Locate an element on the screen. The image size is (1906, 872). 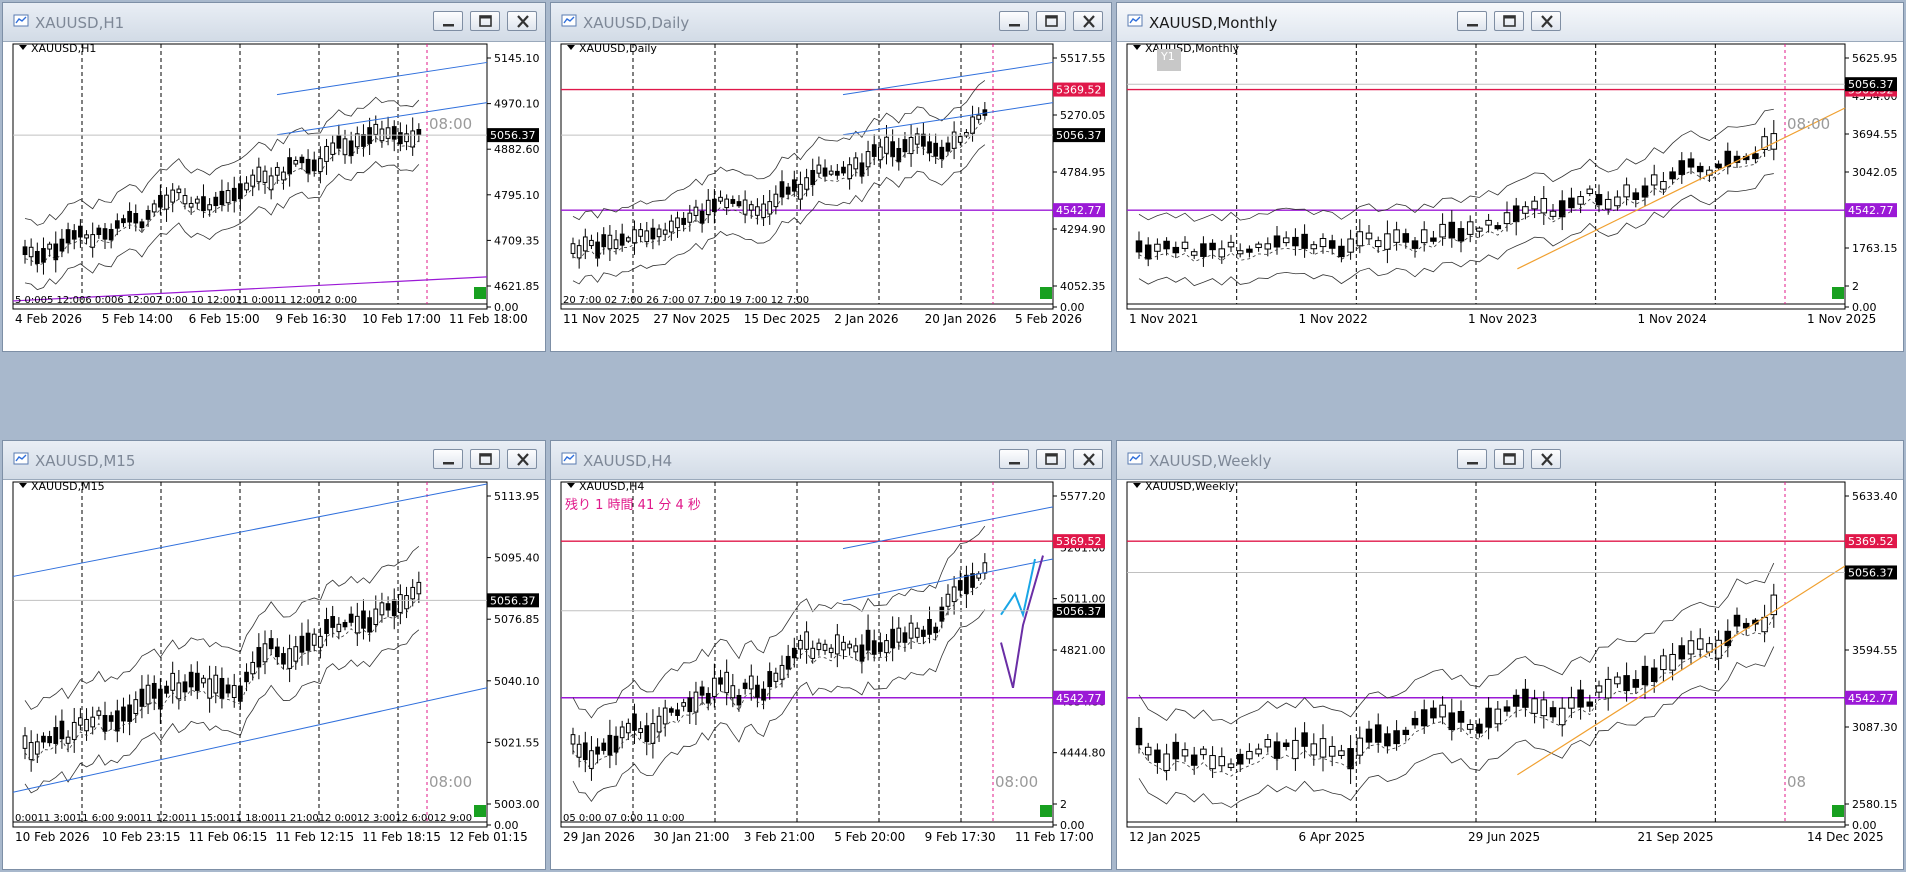
chart-window-icon is located at coordinates (1135, 458).